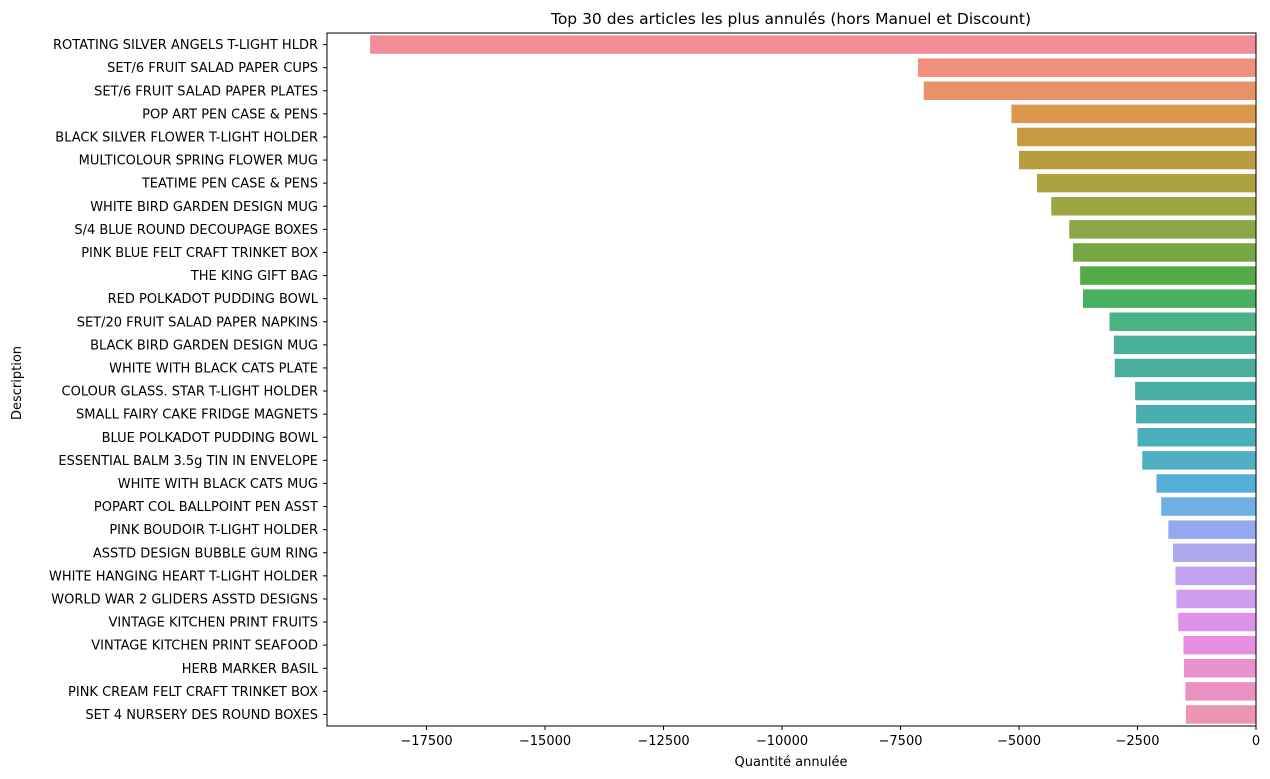 Image resolution: width=1270 pixels, height=779 pixels. Describe the element at coordinates (190, 392) in the screenshot. I see `y-tick-label: COLOUR GLASS. STAR T-LIGHT HOLDER` at that location.